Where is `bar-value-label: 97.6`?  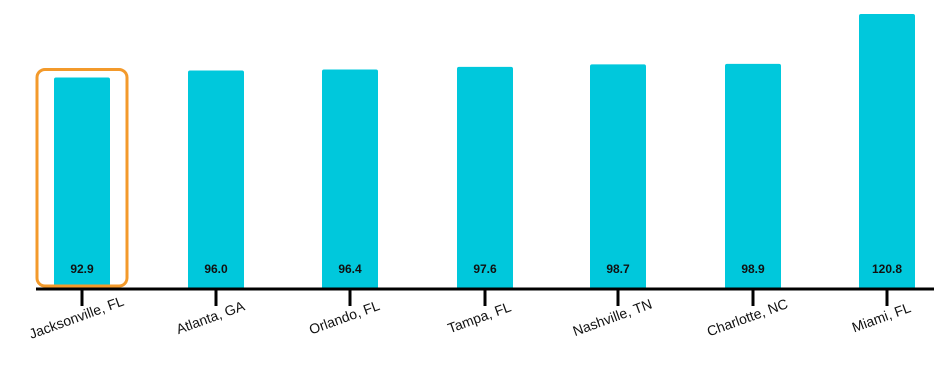 bar-value-label: 97.6 is located at coordinates (485, 269).